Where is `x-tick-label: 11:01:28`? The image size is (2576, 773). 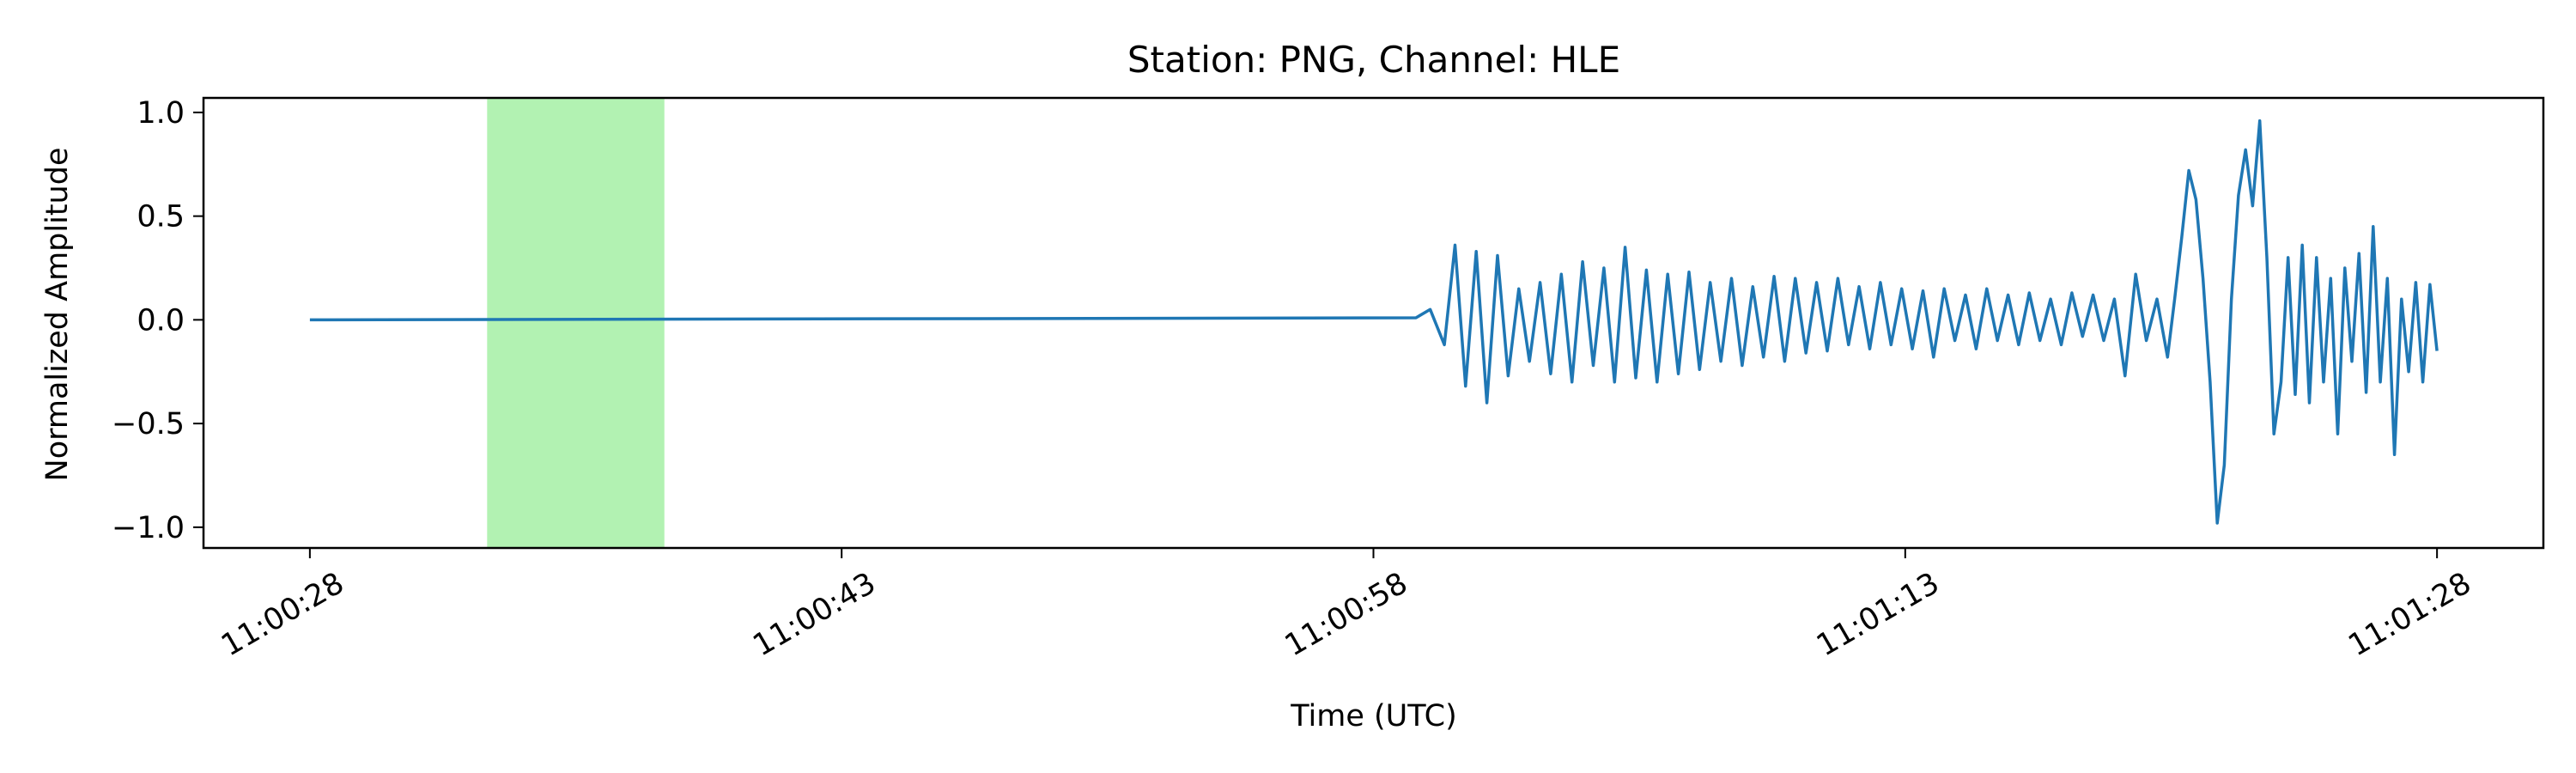 x-tick-label: 11:01:28 is located at coordinates (2409, 614).